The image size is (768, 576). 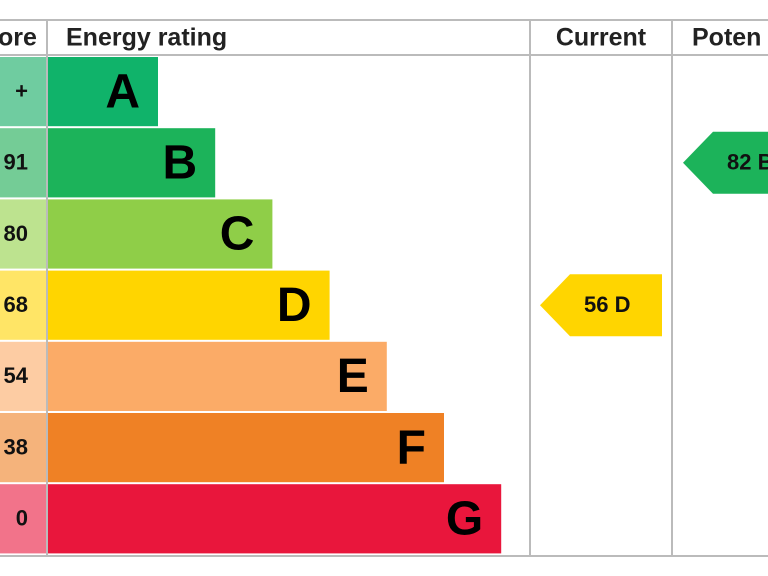 I want to click on current-label: 56 D, so click(x=607, y=304).